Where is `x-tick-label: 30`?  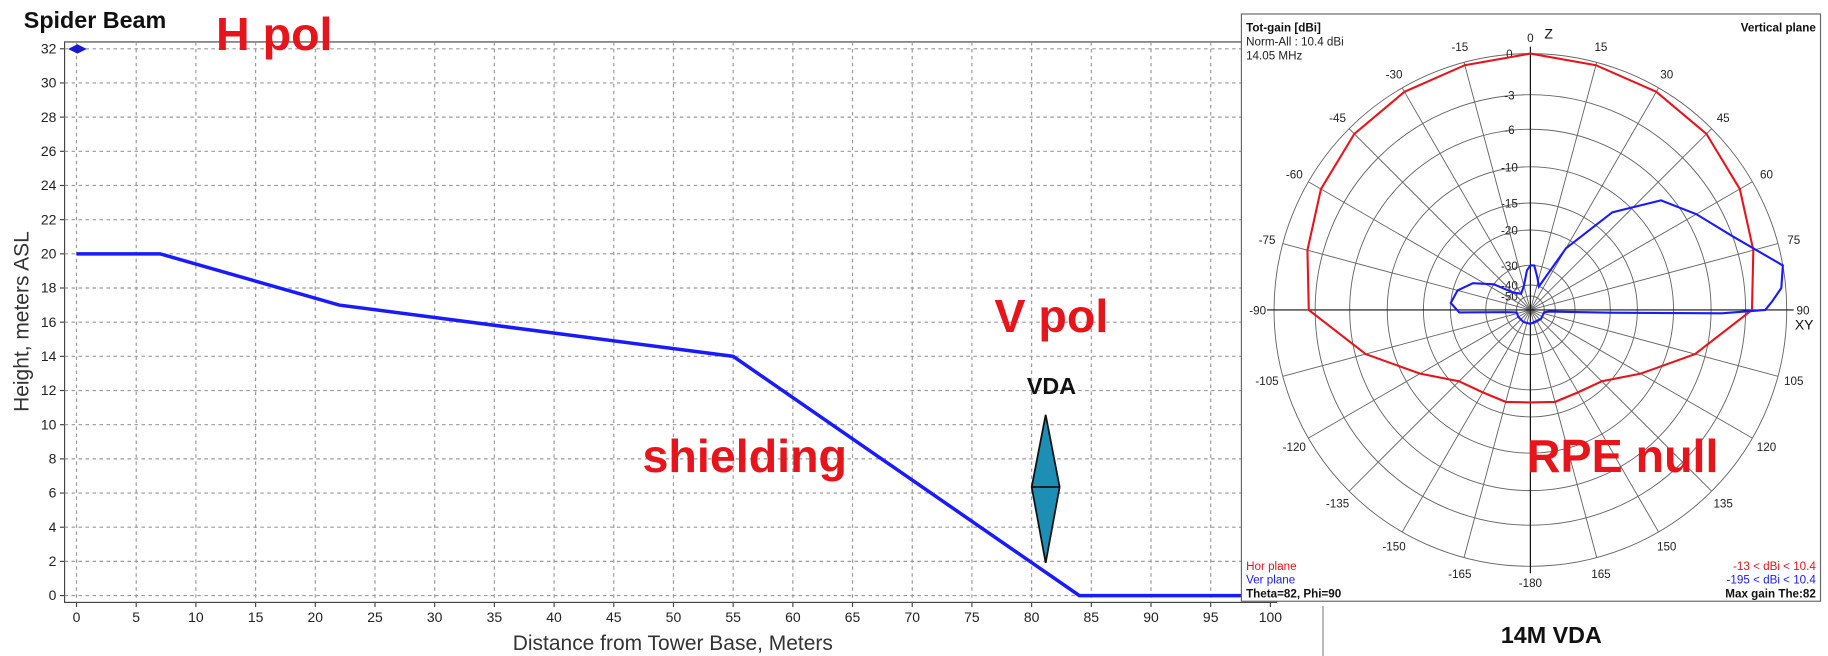 x-tick-label: 30 is located at coordinates (435, 617).